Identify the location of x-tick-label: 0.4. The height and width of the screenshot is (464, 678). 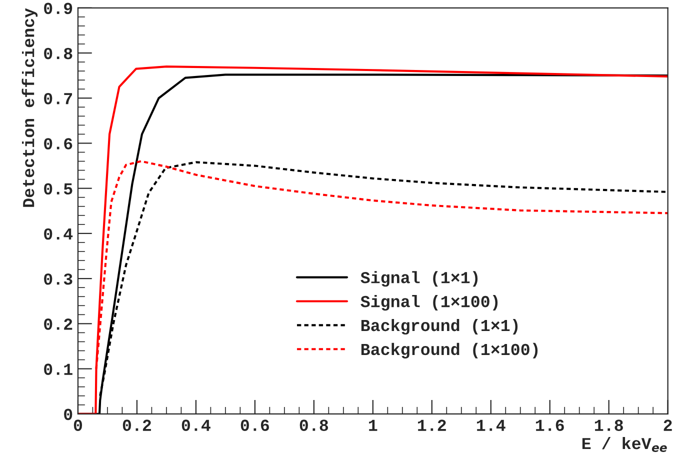
(196, 425).